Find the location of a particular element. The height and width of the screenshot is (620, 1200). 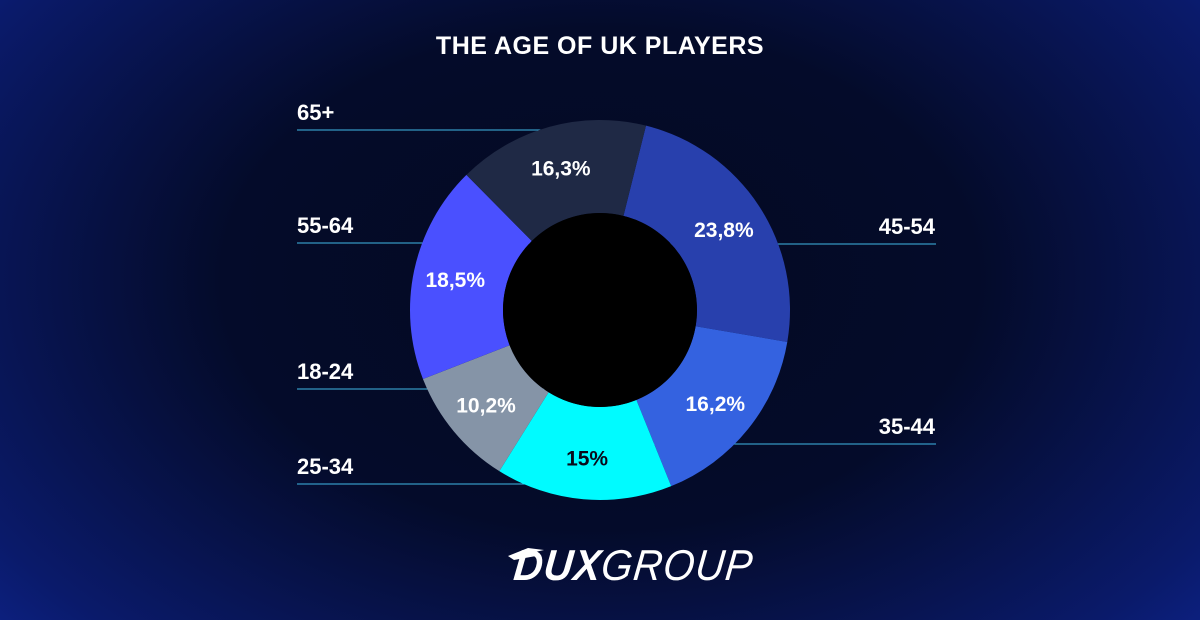

logo-wordmark: DUXGROUP is located at coordinates (633, 566).